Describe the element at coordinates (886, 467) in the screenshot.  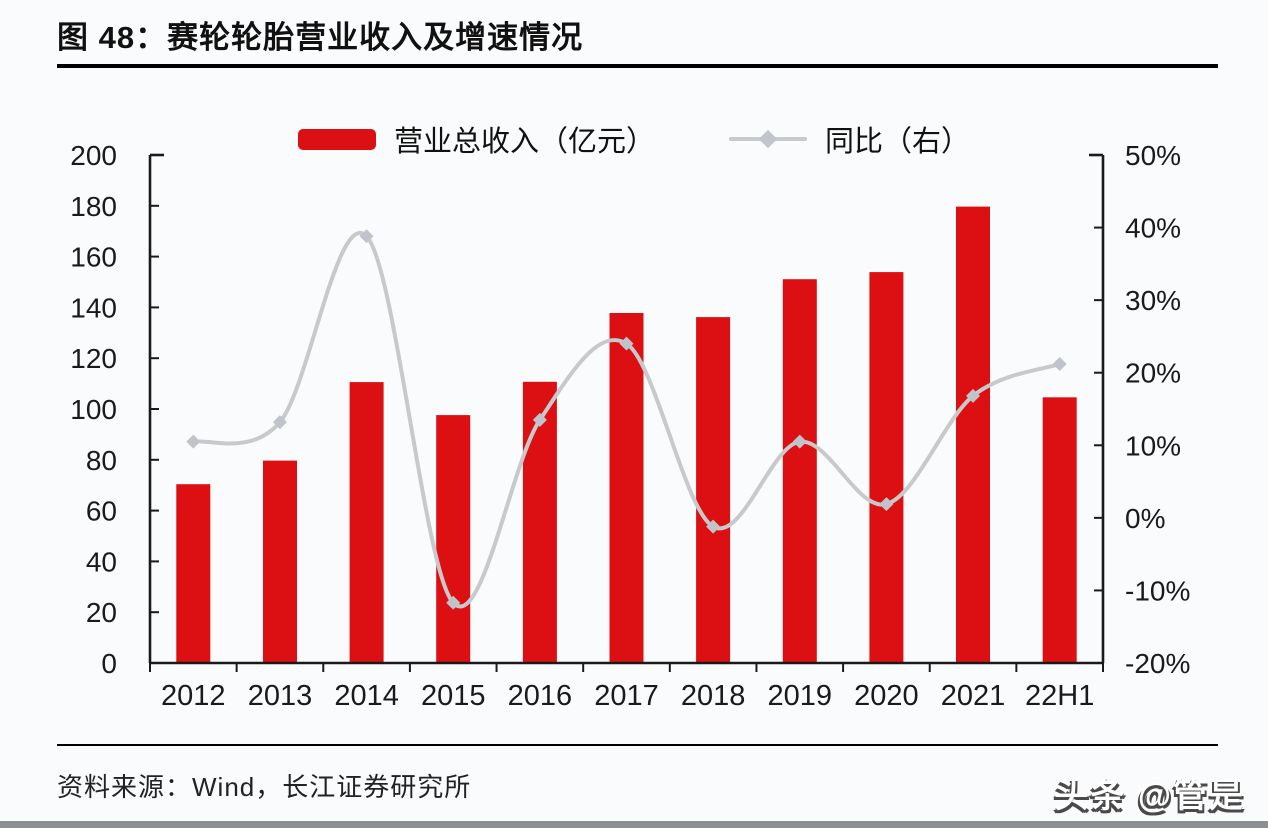
I see `bar-2020` at that location.